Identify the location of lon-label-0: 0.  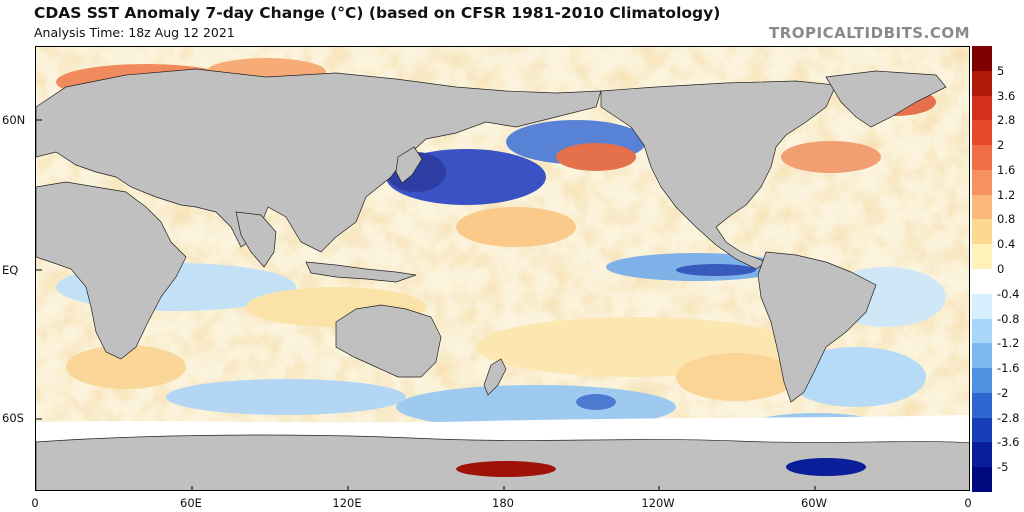
(35, 503).